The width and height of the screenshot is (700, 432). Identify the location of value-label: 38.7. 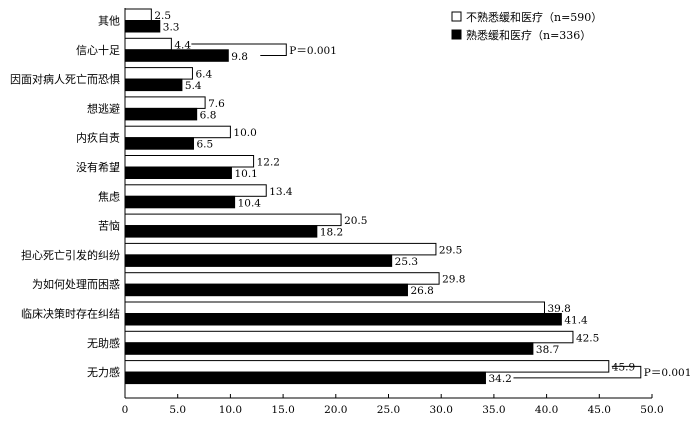
(547, 350).